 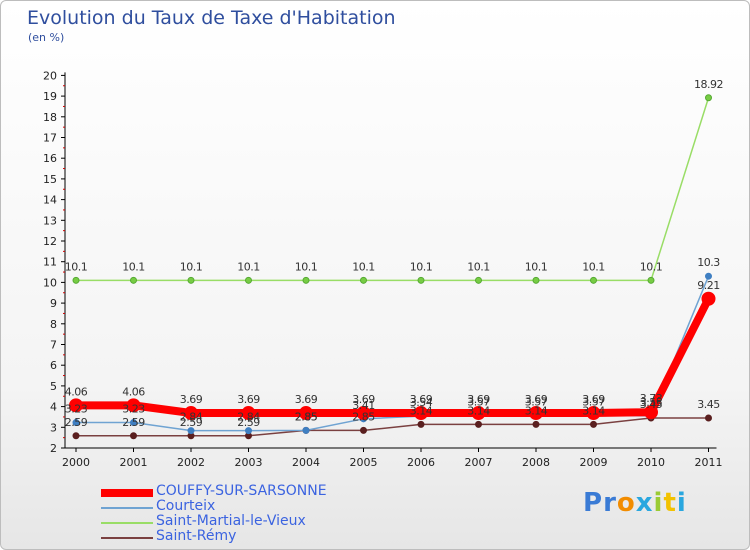 What do you see at coordinates (50, 220) in the screenshot?
I see `y-tick-label: 13` at bounding box center [50, 220].